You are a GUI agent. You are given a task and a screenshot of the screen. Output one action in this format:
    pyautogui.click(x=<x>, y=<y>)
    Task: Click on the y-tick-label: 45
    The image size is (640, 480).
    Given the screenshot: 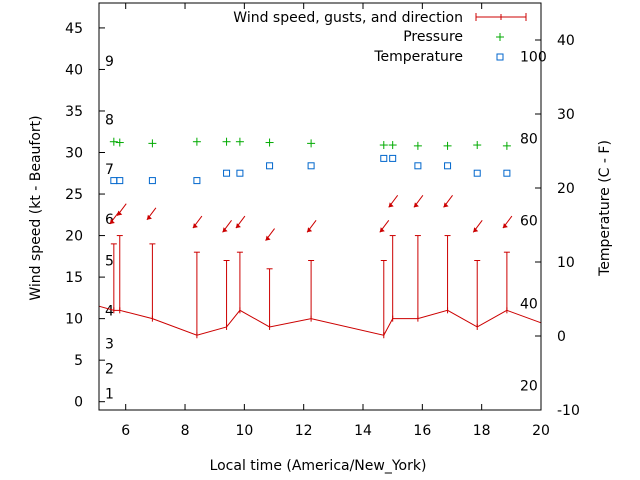 What is the action you would take?
    pyautogui.click(x=74, y=29)
    